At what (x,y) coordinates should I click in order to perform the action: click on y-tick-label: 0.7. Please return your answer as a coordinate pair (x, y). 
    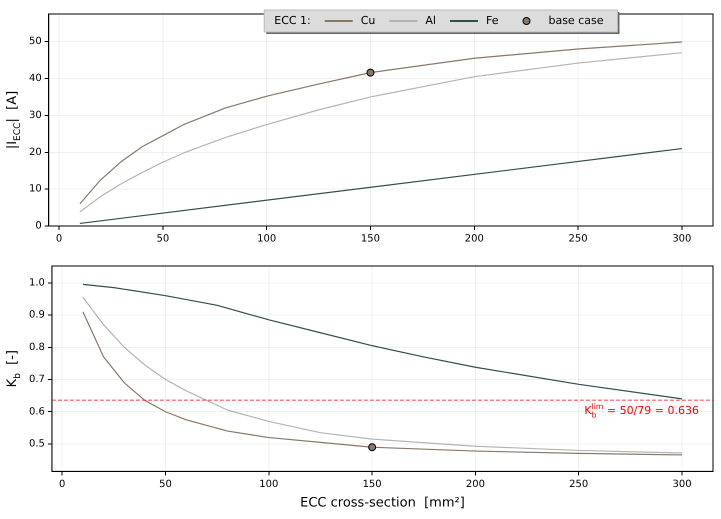
    Looking at the image, I should click on (36, 380).